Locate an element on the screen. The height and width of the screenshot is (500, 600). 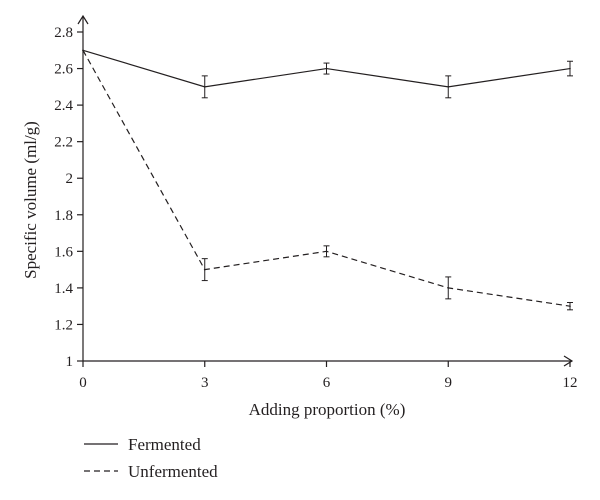
y-tick-label: 2.8 is located at coordinates (63, 33).